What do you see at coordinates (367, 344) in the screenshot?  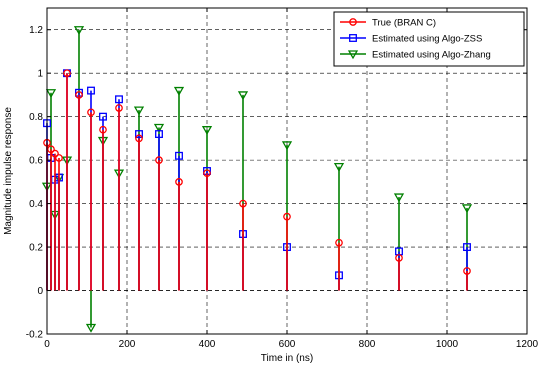 I see `x-tick-label: 800` at bounding box center [367, 344].